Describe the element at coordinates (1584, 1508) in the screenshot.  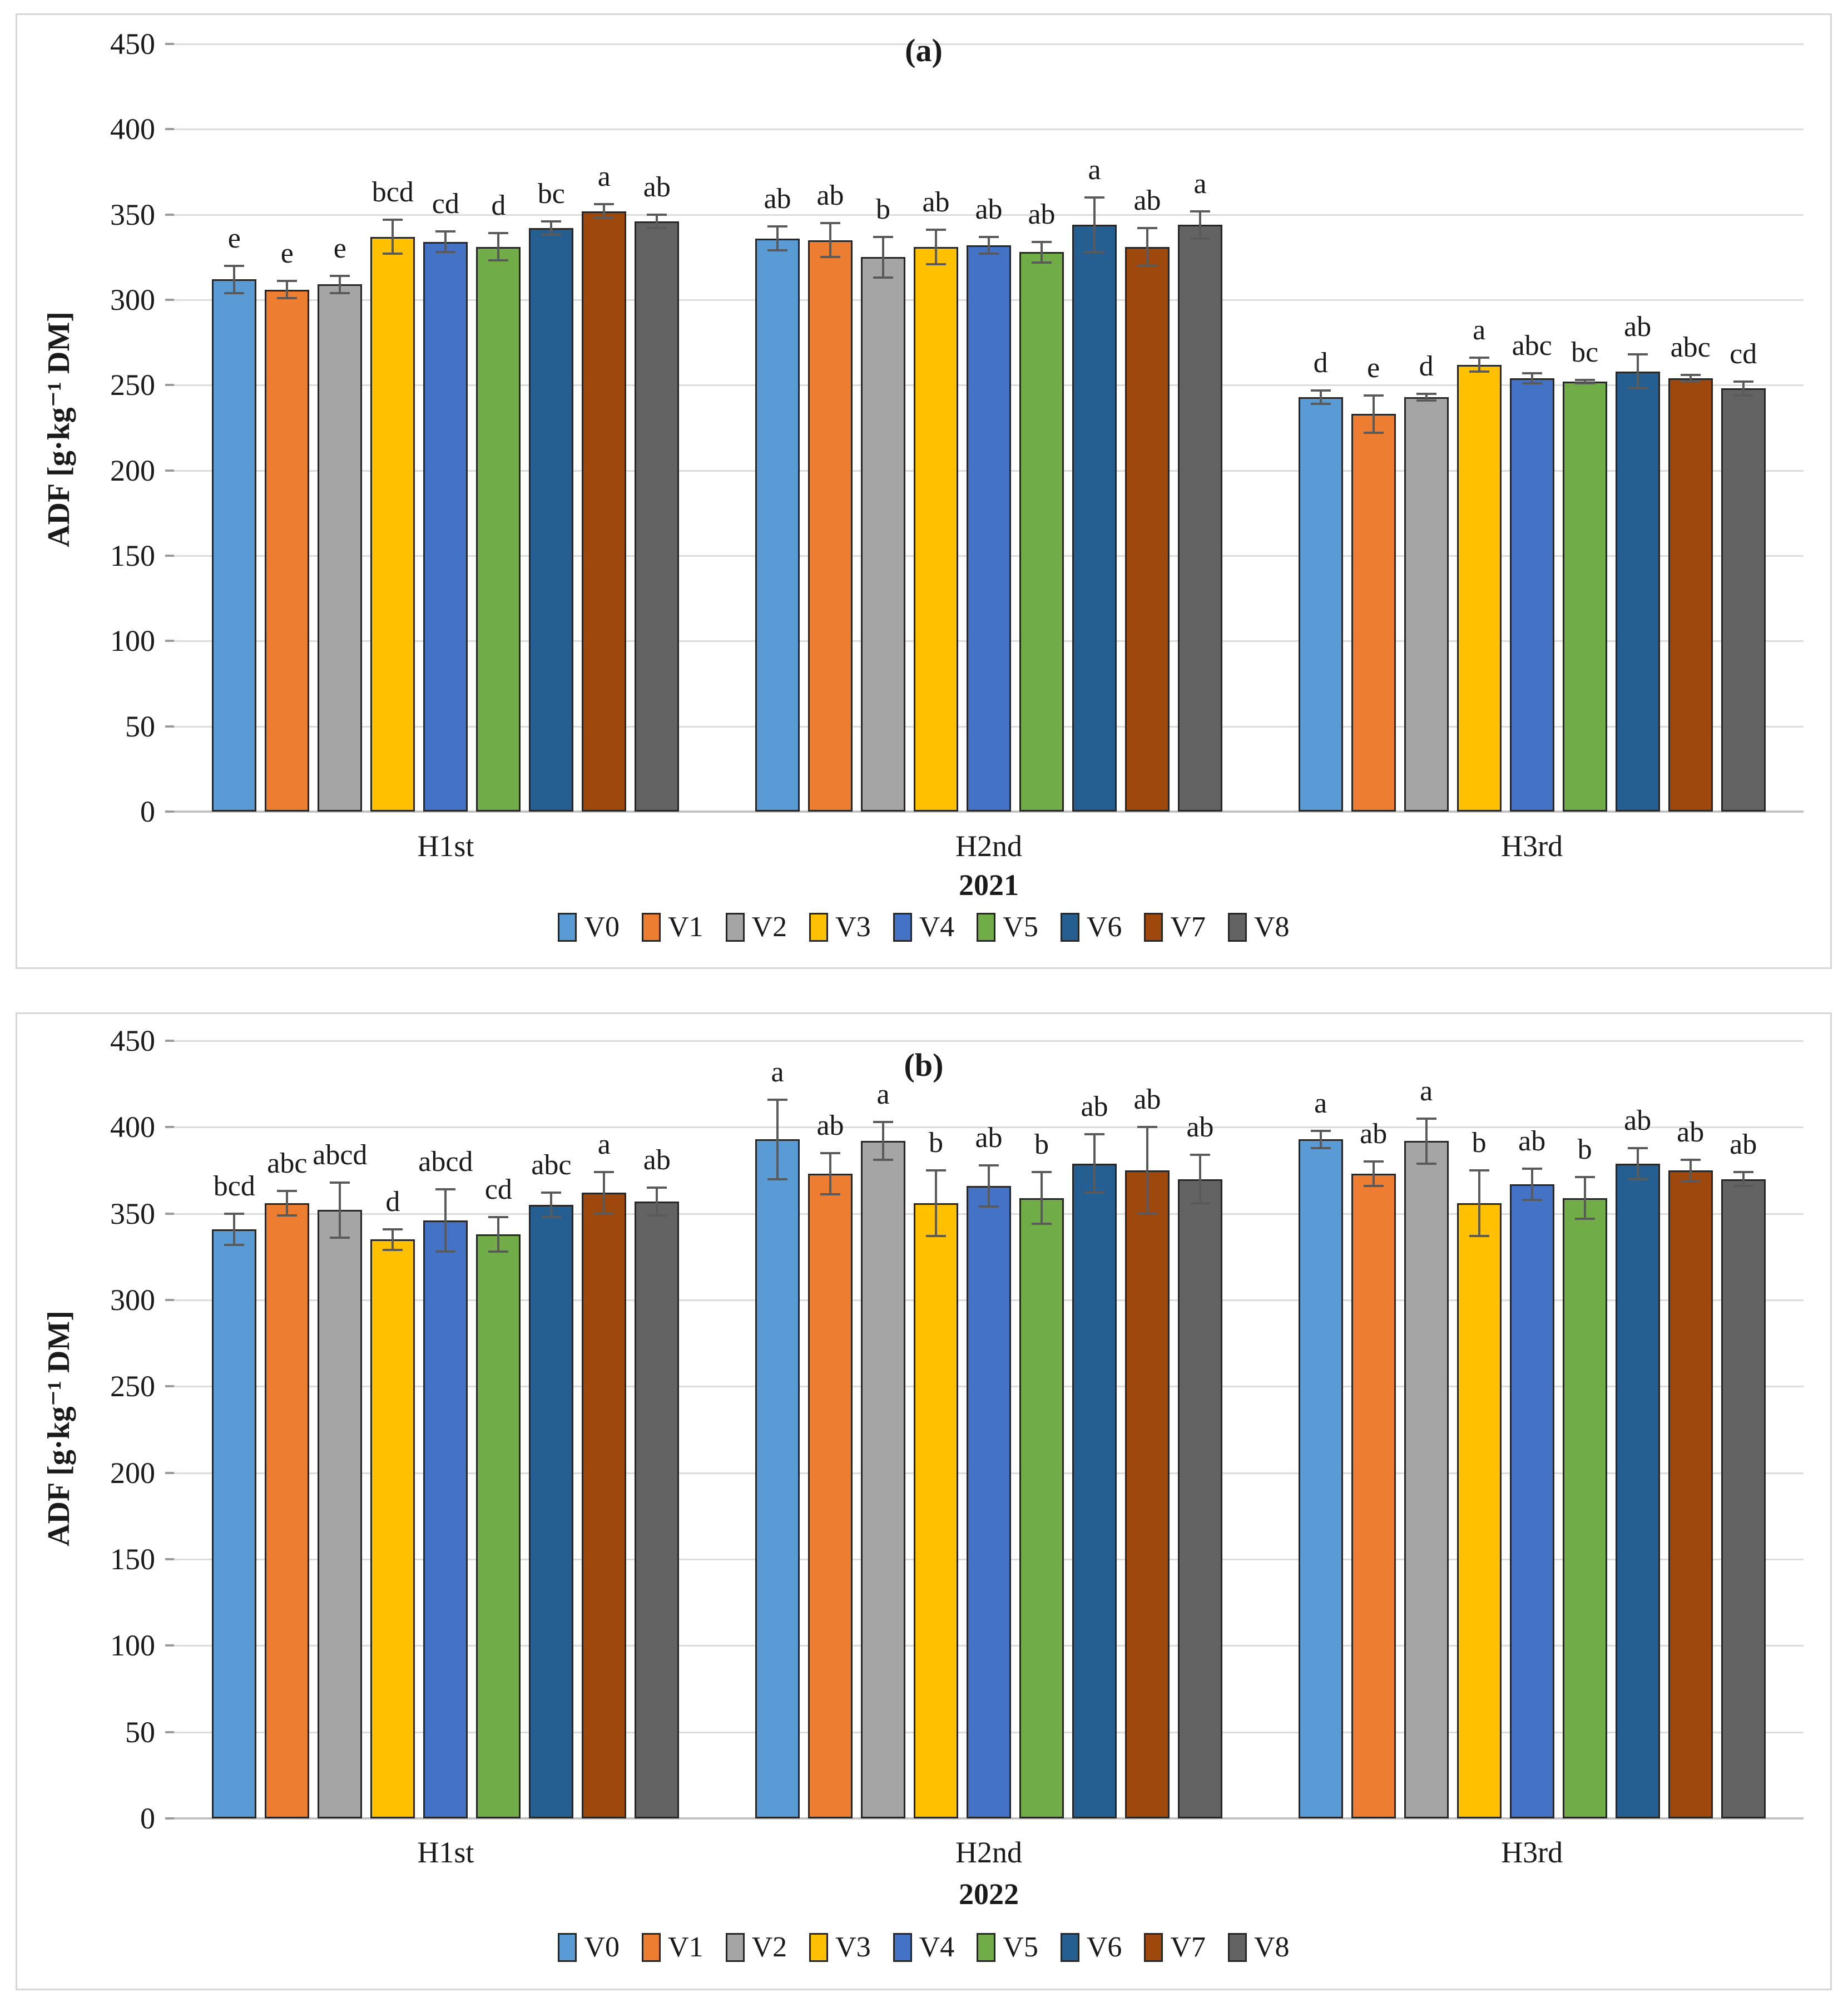
I see `bar-V5-H3rd` at that location.